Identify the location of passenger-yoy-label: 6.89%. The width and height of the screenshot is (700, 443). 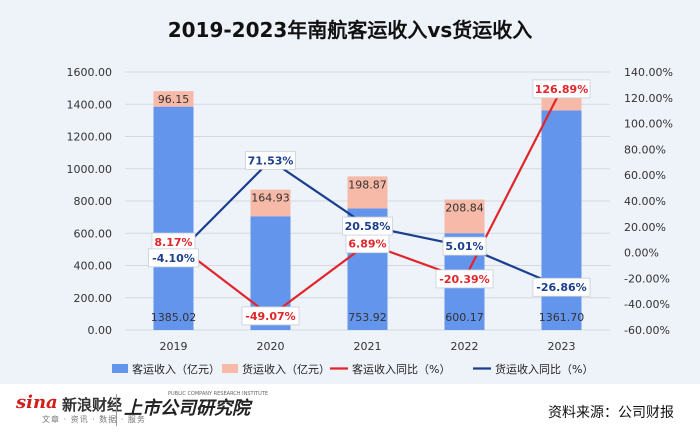
(367, 244).